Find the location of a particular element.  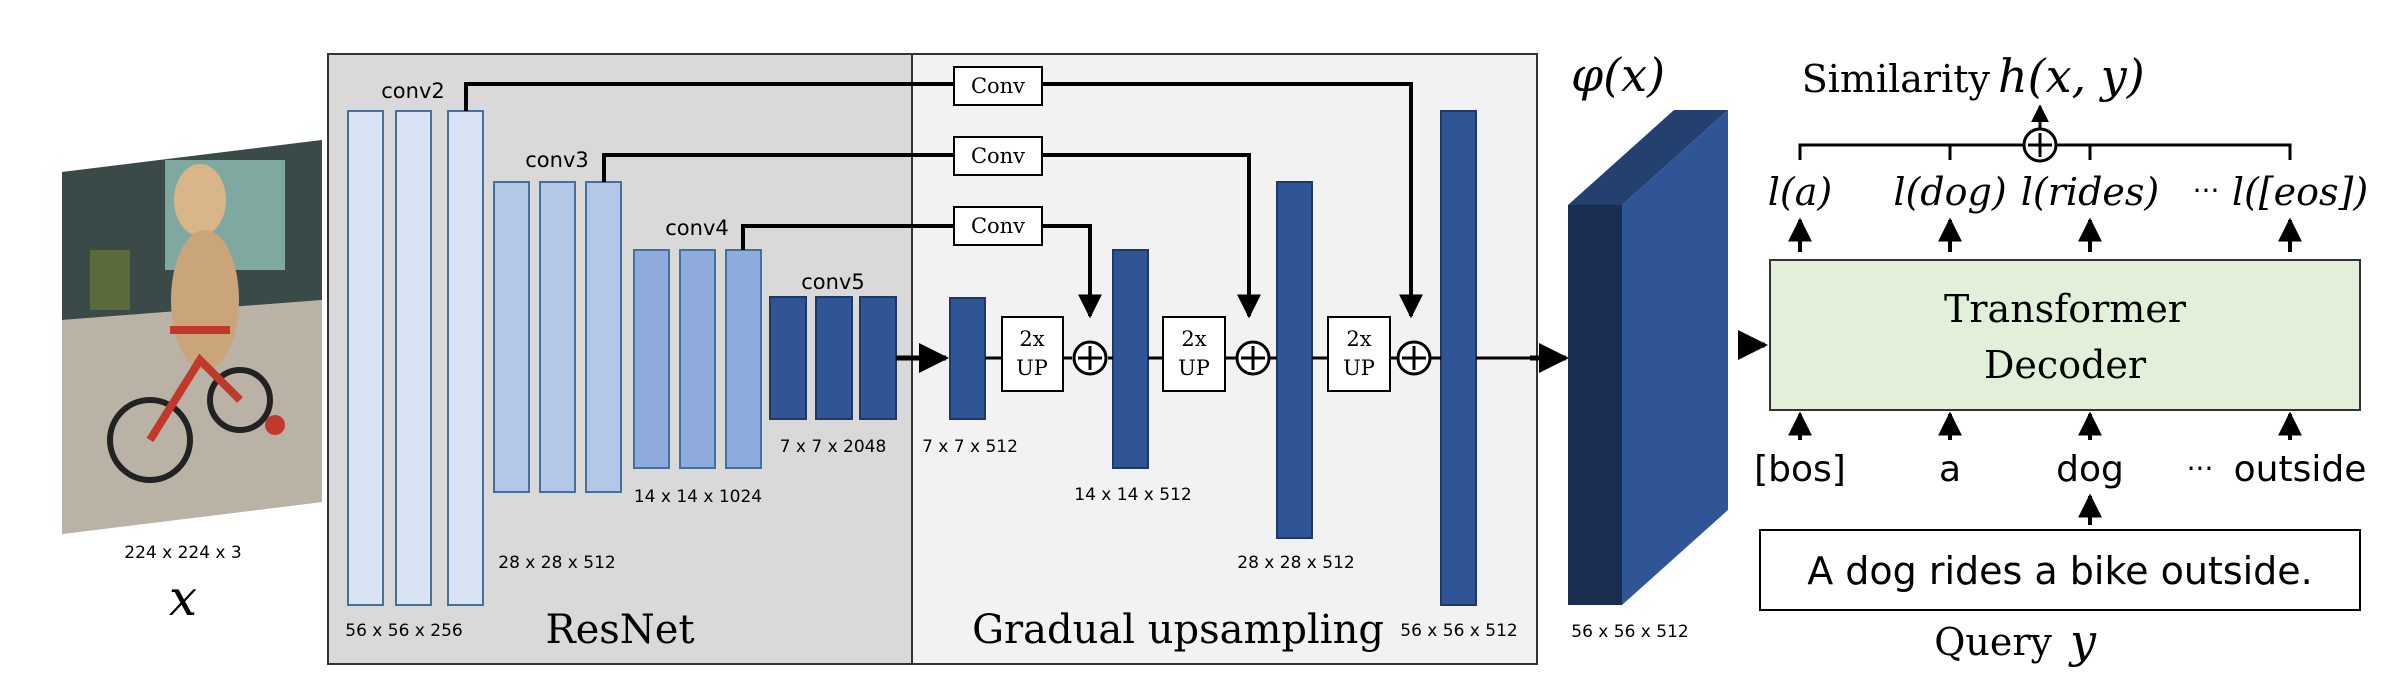

upsample-dims-4: 56 x 56 x 512 is located at coordinates (1458, 631).